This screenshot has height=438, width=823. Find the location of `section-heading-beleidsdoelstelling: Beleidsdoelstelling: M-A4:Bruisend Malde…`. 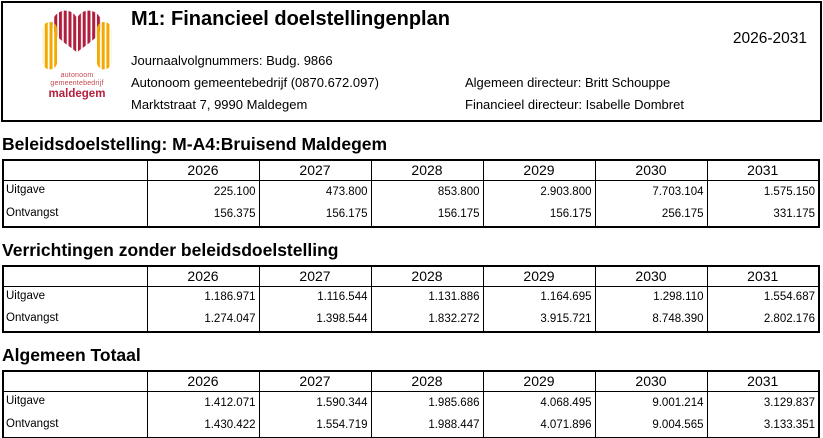

section-heading-beleidsdoelstelling: Beleidsdoelstelling: M-A4:Bruisend Malde… is located at coordinates (195, 144).